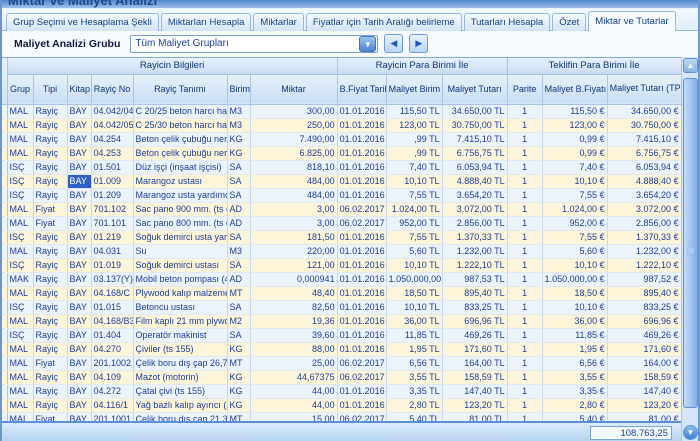 The width and height of the screenshot is (700, 441). Describe the element at coordinates (475, 139) in the screenshot. I see `table-cell: 7.415,10 TL` at that location.